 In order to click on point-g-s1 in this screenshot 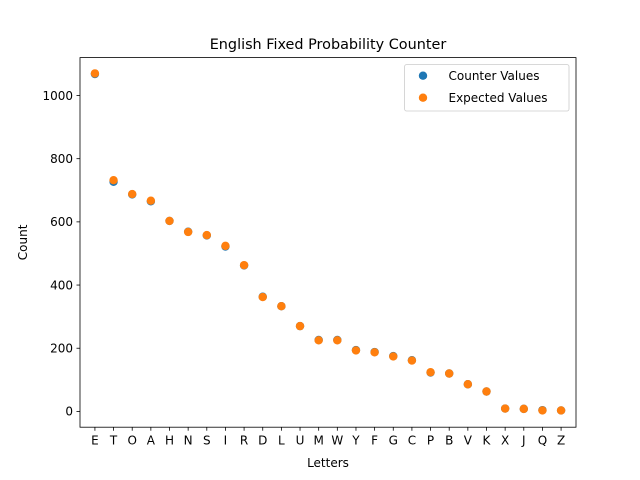, I will do `click(393, 356)`.